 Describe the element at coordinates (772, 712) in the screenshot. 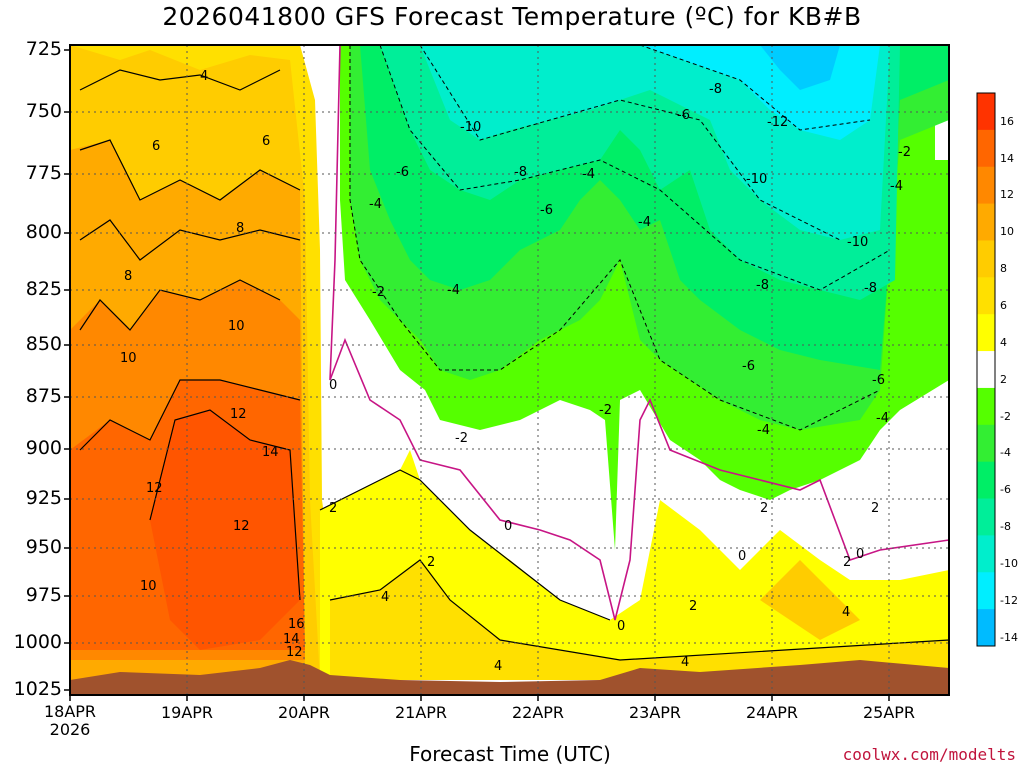

I see `x-tick-label: 24APR` at that location.